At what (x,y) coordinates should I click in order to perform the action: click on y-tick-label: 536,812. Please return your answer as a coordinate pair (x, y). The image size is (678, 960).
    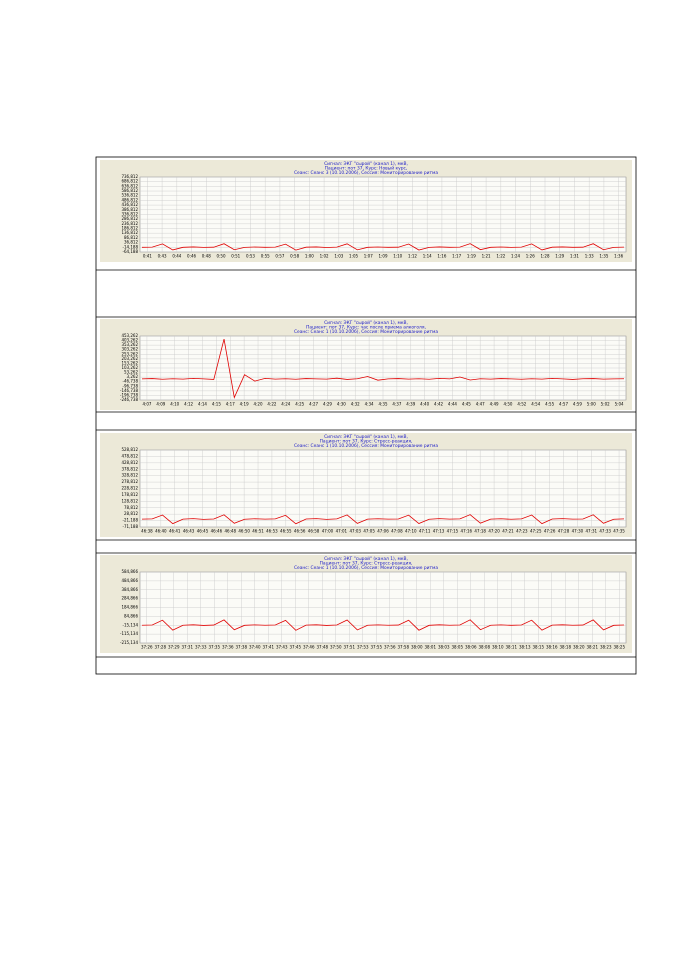
    Looking at the image, I should click on (129, 195).